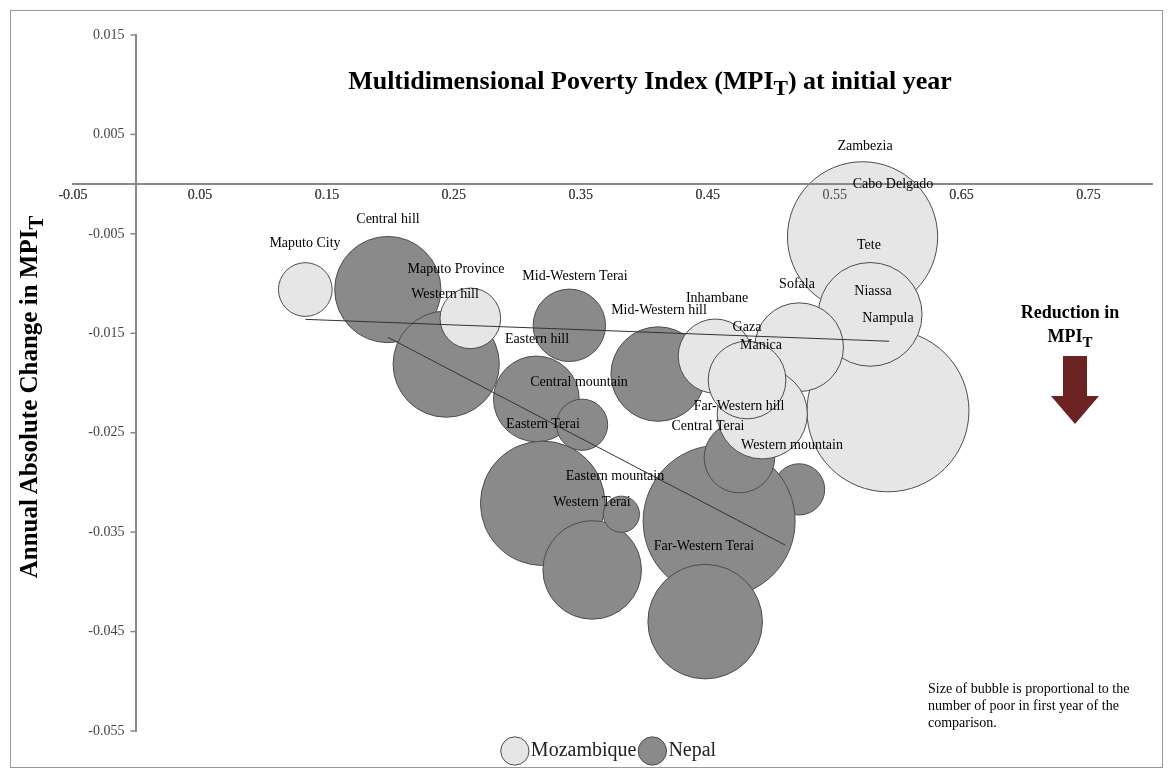  I want to click on x-tick-label: 0.15, so click(327, 195).